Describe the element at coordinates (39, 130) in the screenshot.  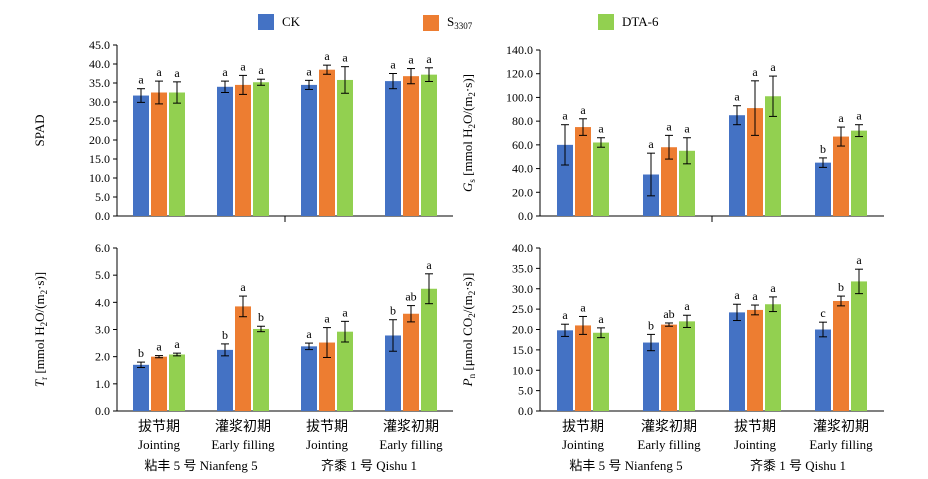
I see `y-axis-title: SPAD` at that location.